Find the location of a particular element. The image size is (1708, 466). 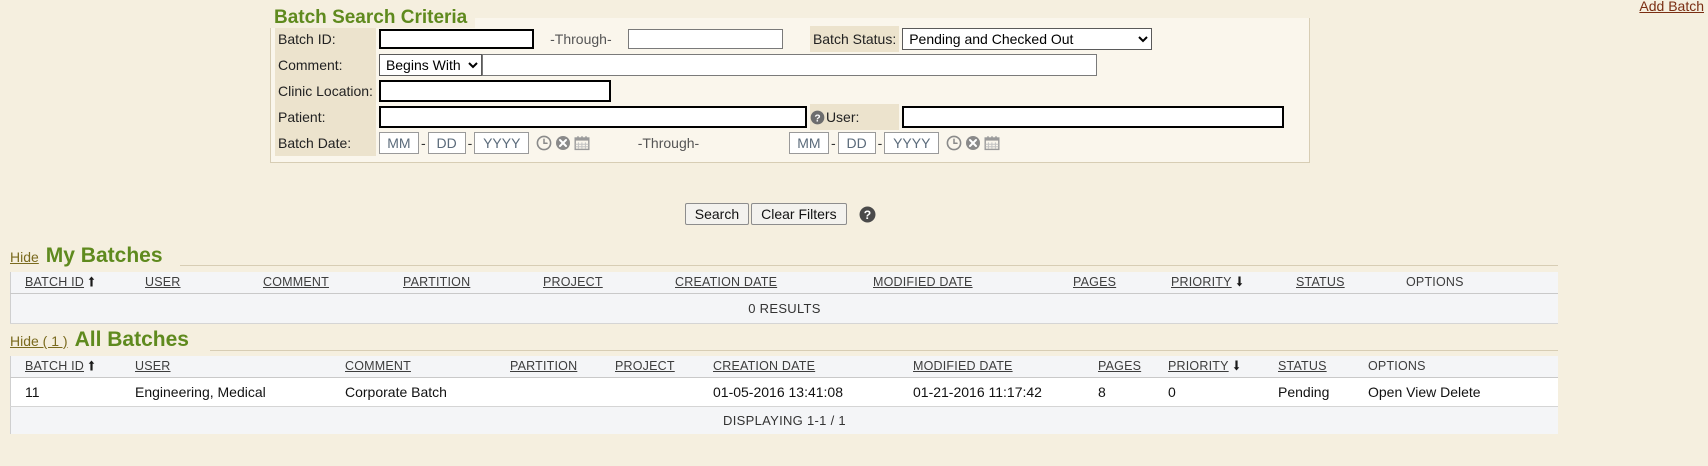

search-button: Search is located at coordinates (717, 214).